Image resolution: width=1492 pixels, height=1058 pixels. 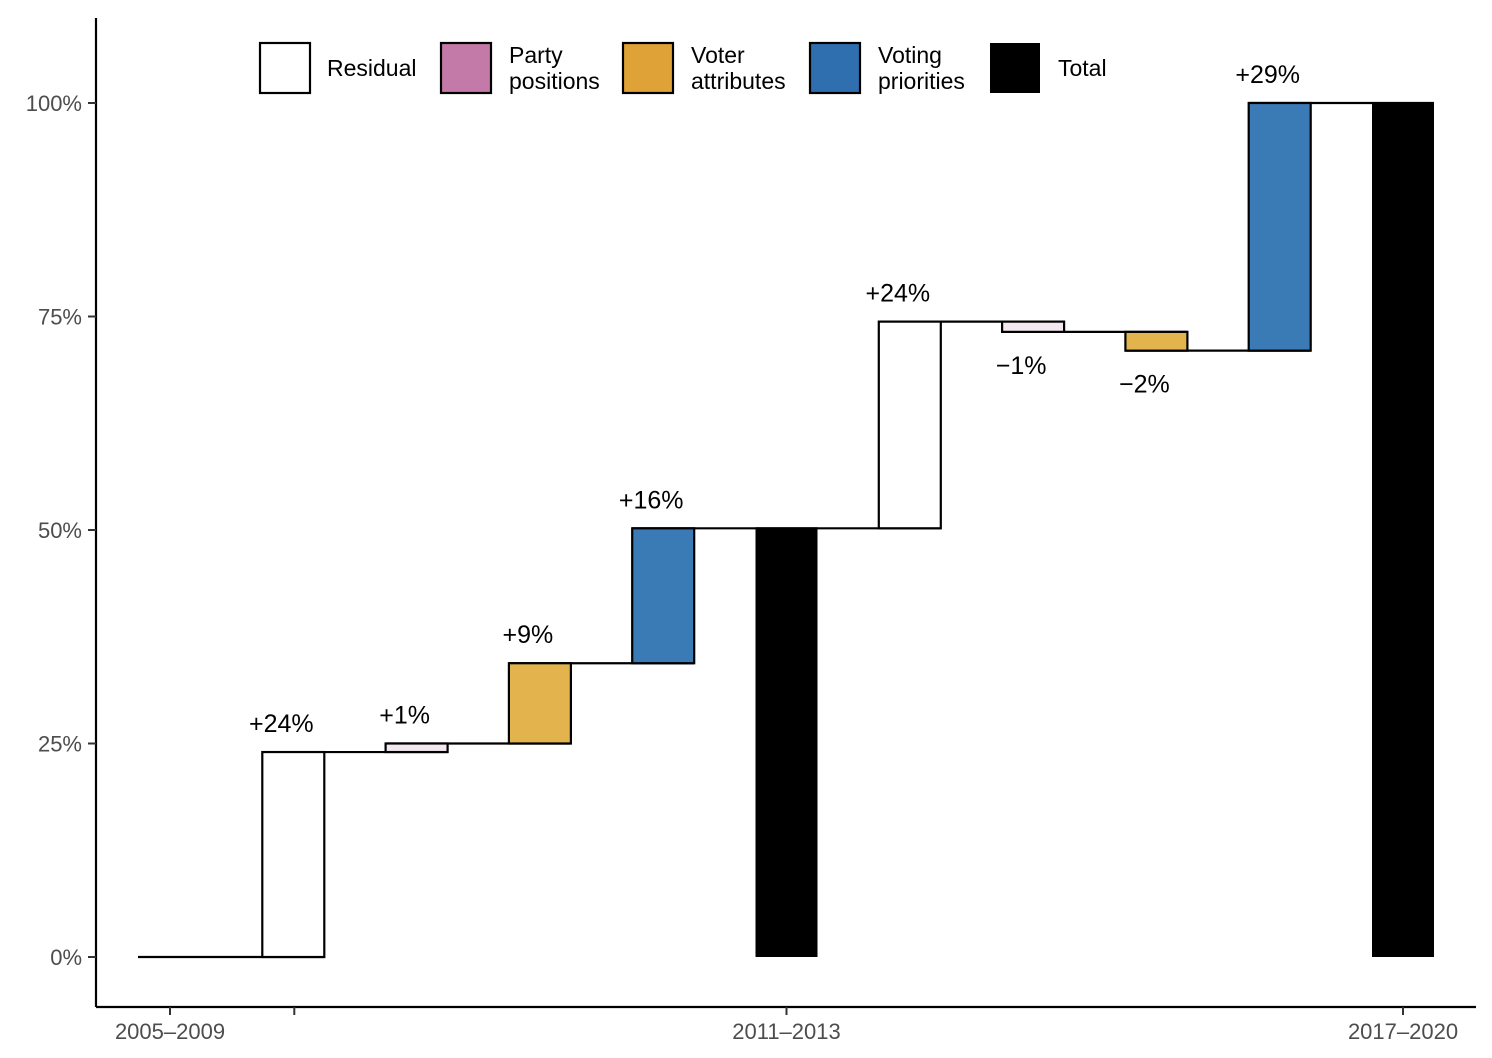 What do you see at coordinates (1403, 1031) in the screenshot?
I see `x-tick-label: 2017–2020` at bounding box center [1403, 1031].